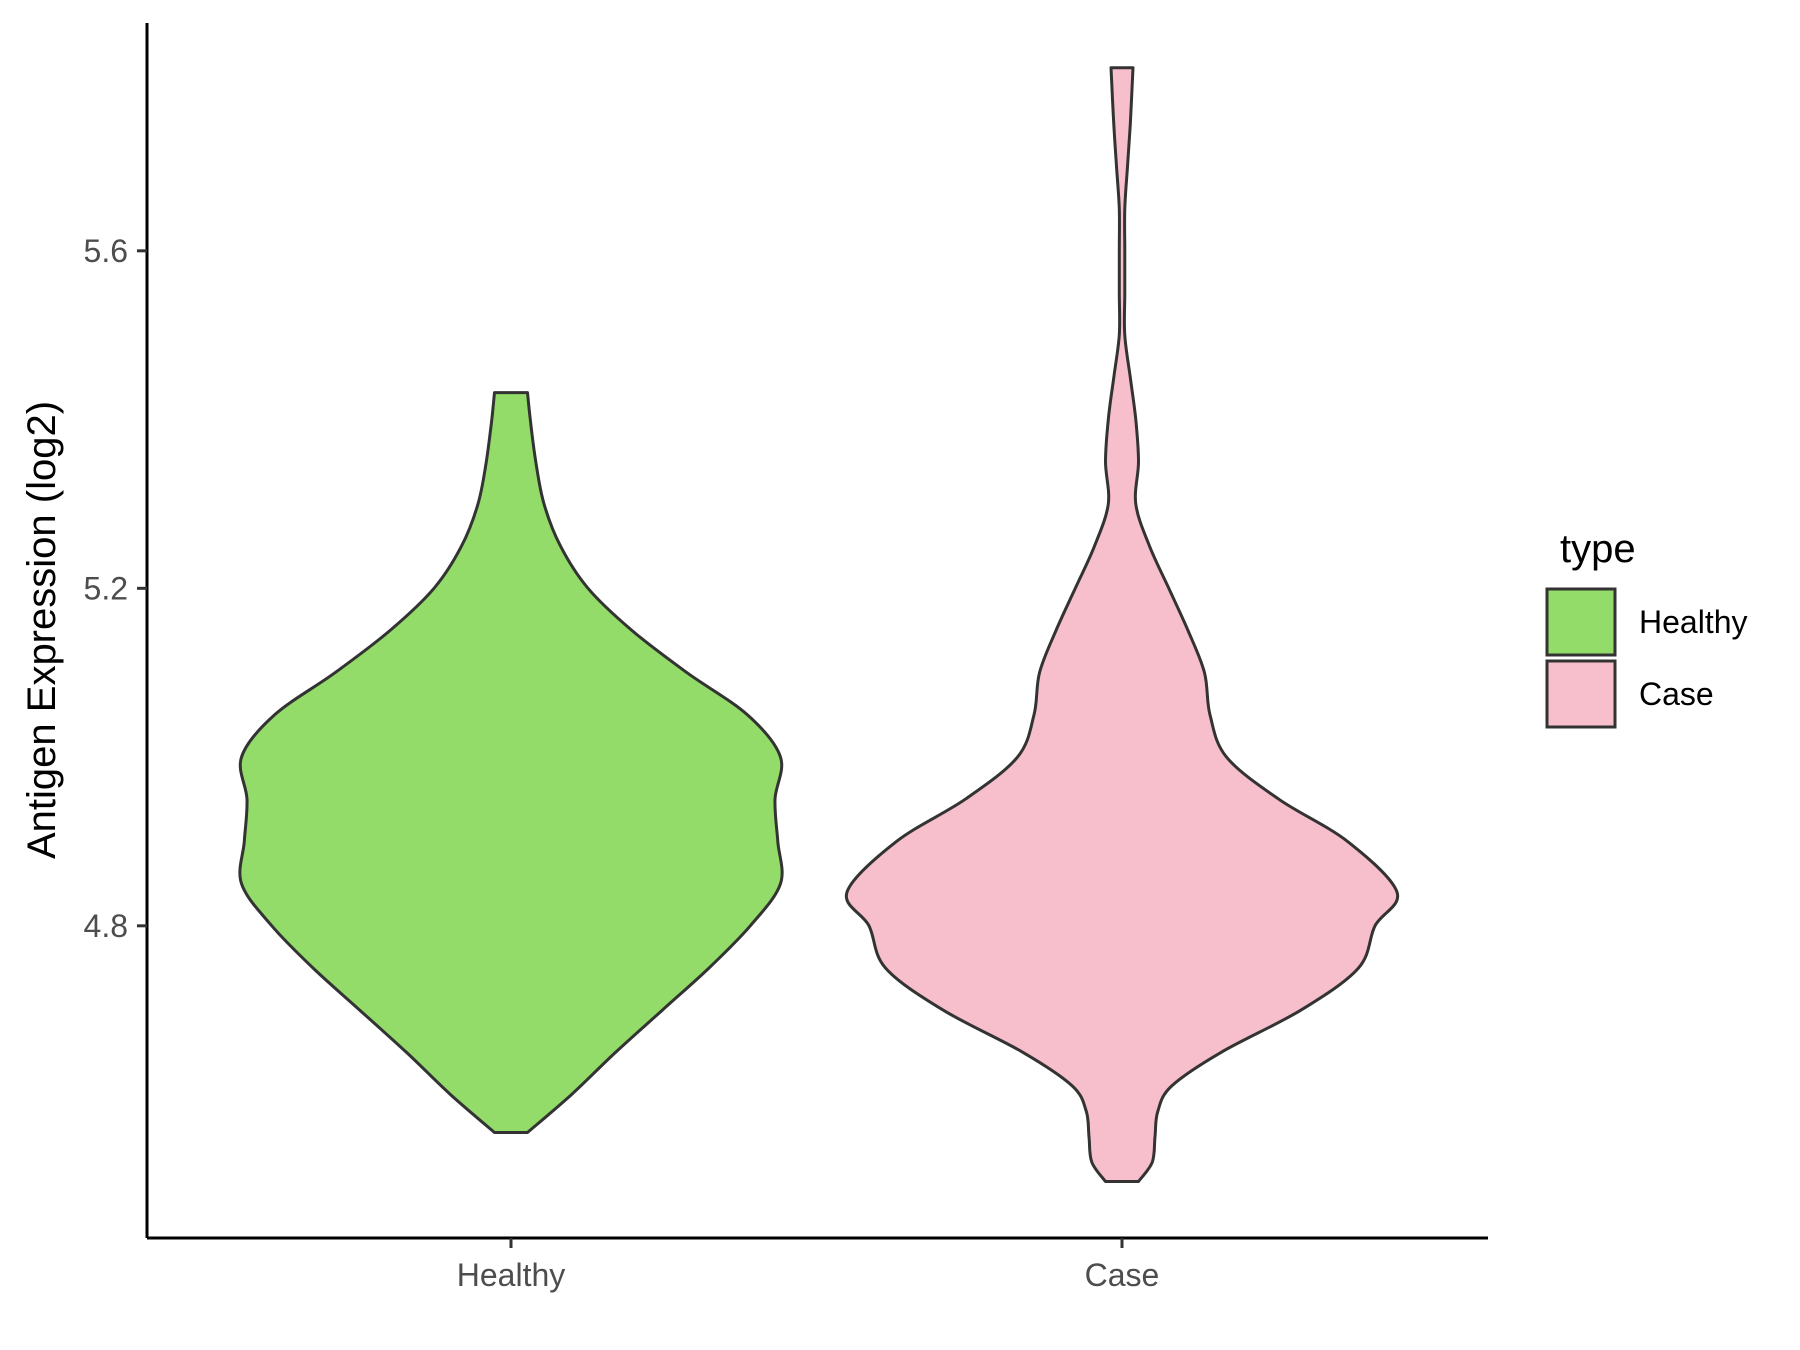  Describe the element at coordinates (1581, 622) in the screenshot. I see `legend-swatch-healthy` at that location.